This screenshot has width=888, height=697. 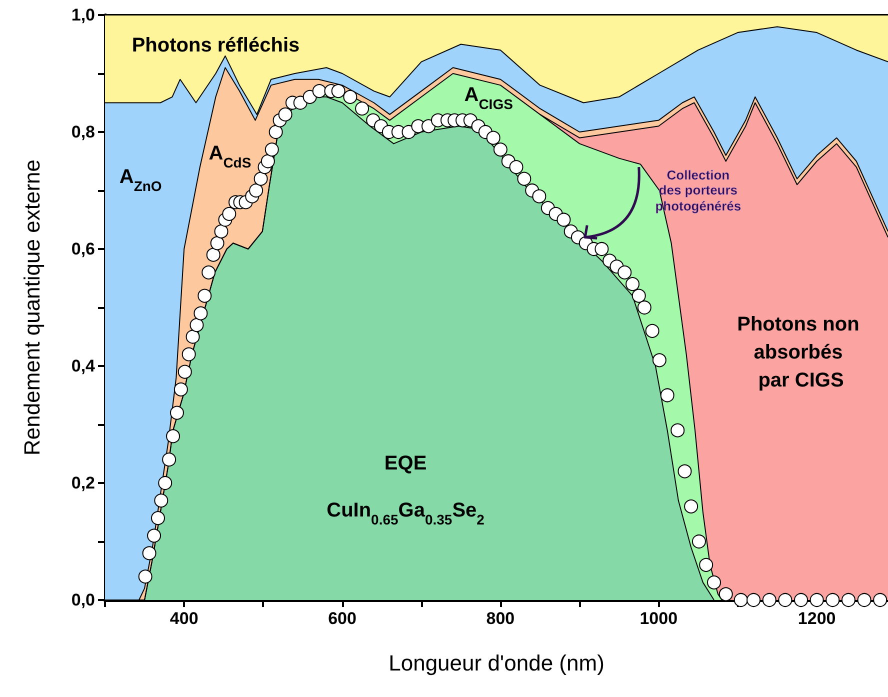 I want to click on x-tick-label: 1000, so click(x=659, y=618).